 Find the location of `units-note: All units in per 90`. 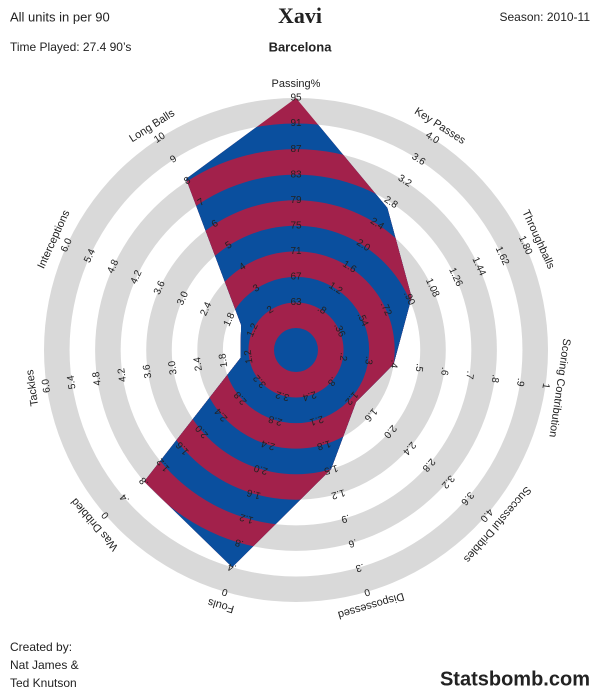

units-note: All units in per 90 is located at coordinates (60, 16).